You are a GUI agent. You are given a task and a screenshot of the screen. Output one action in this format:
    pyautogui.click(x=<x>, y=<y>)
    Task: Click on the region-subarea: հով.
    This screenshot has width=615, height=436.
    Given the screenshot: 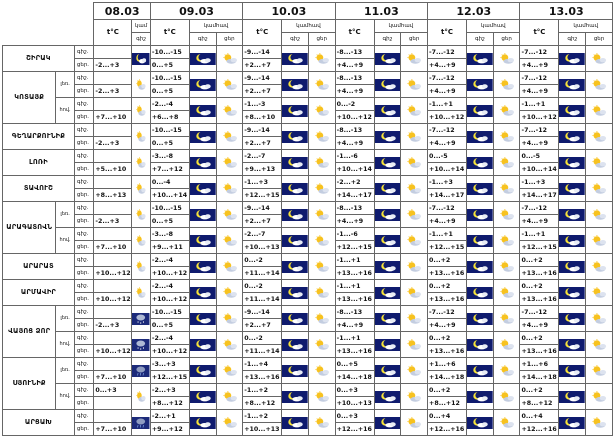 What is the action you would take?
    pyautogui.click(x=65, y=111)
    